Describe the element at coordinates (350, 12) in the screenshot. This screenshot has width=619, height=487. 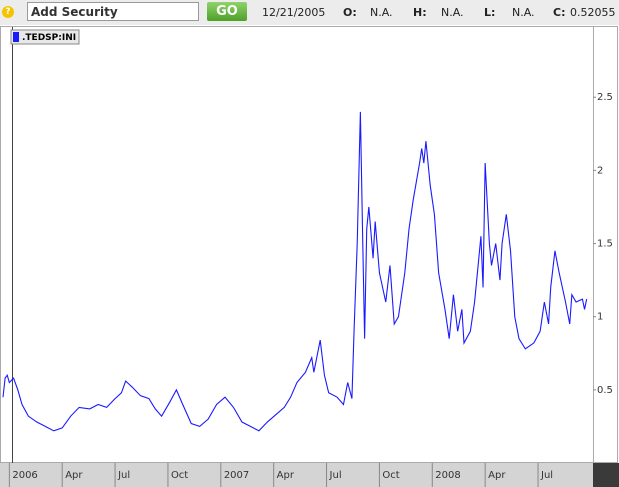
I see `field-label: O:` at that location.